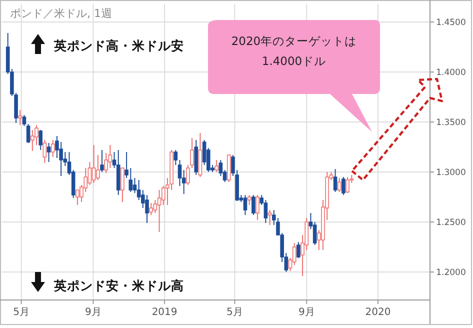  What do you see at coordinates (451, 223) in the screenshot?
I see `y-tick-label: 1.2500` at bounding box center [451, 223].